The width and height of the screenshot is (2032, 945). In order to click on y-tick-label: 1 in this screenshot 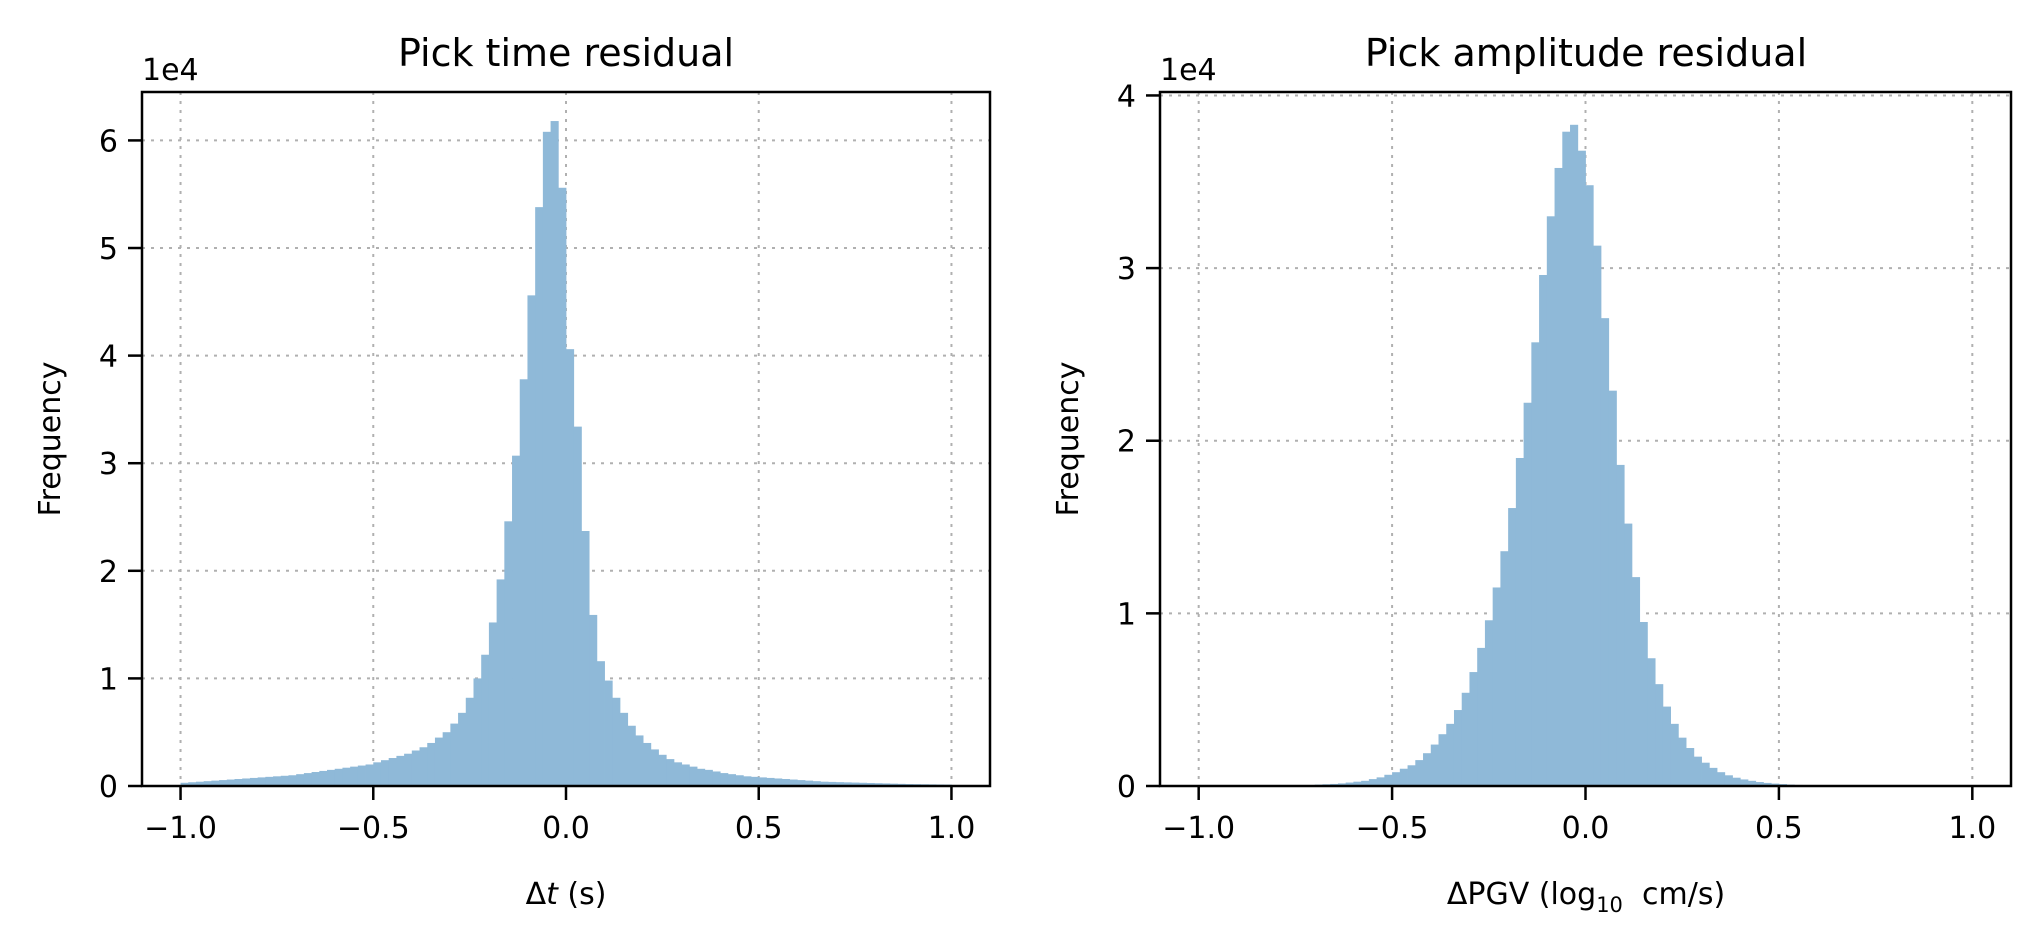, I will do `click(108, 679)`.